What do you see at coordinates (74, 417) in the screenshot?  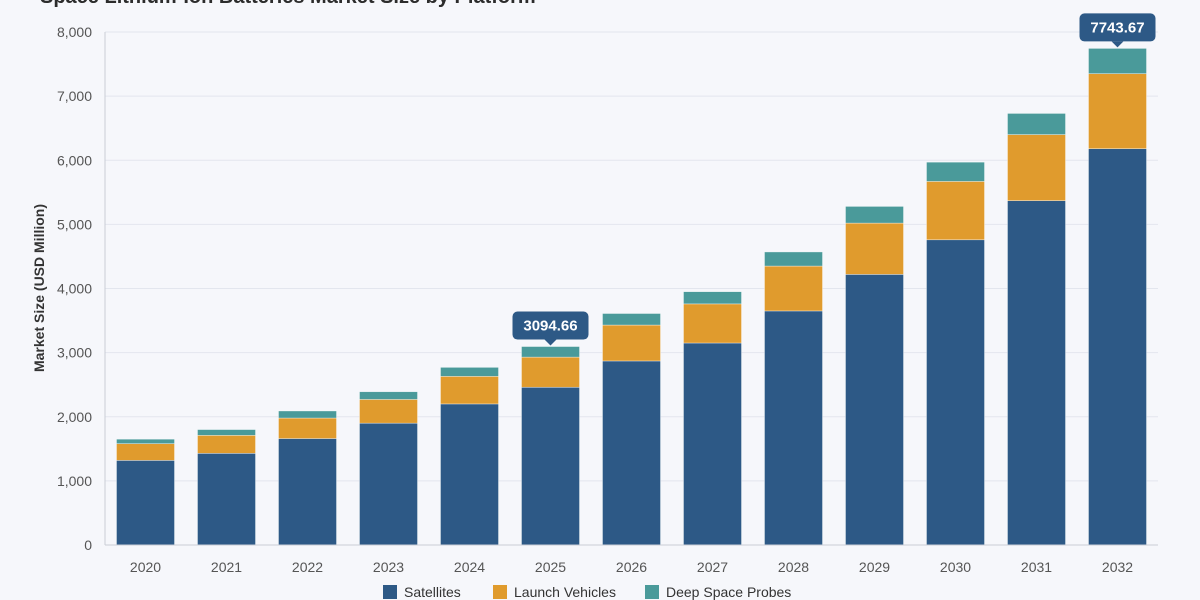 I see `y-tick-label: 2,000` at bounding box center [74, 417].